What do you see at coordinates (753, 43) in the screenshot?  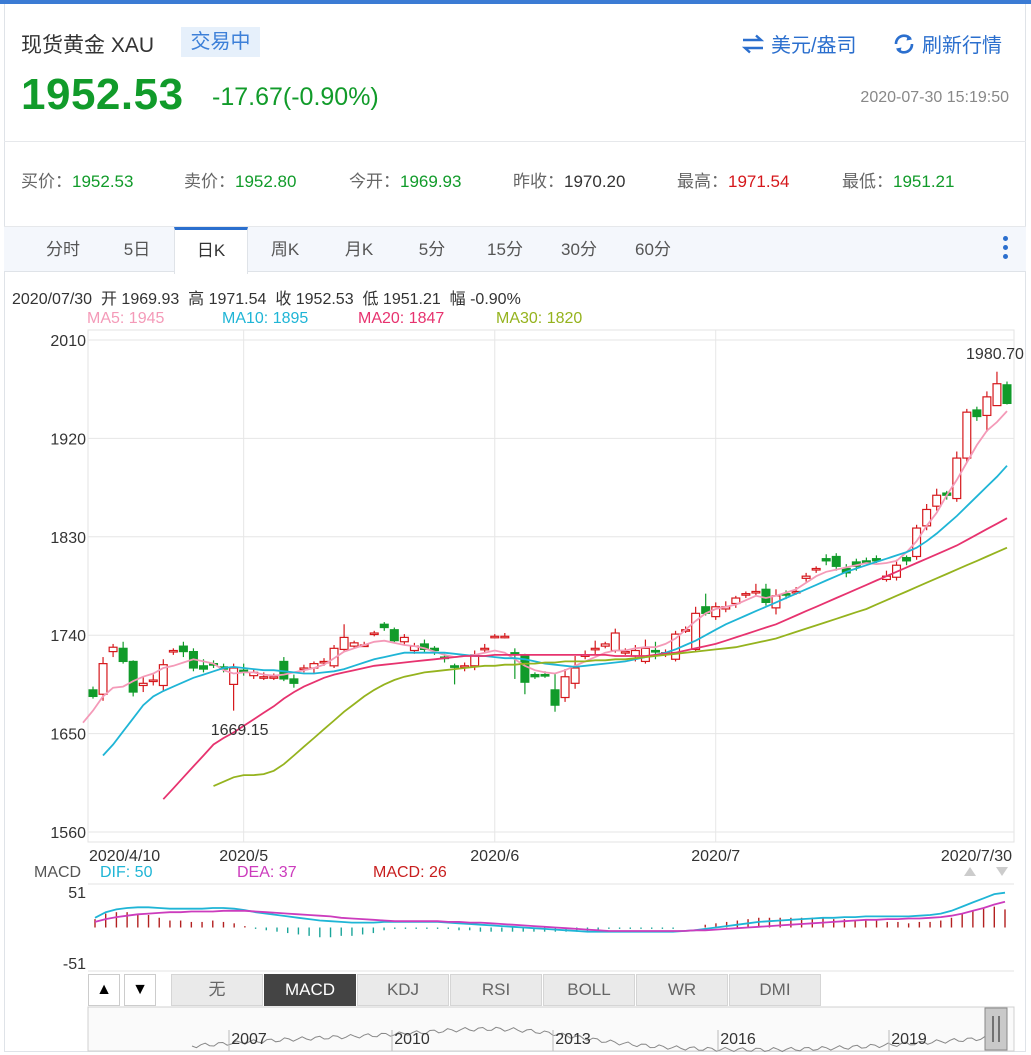 I see `swap-arrows-icon` at bounding box center [753, 43].